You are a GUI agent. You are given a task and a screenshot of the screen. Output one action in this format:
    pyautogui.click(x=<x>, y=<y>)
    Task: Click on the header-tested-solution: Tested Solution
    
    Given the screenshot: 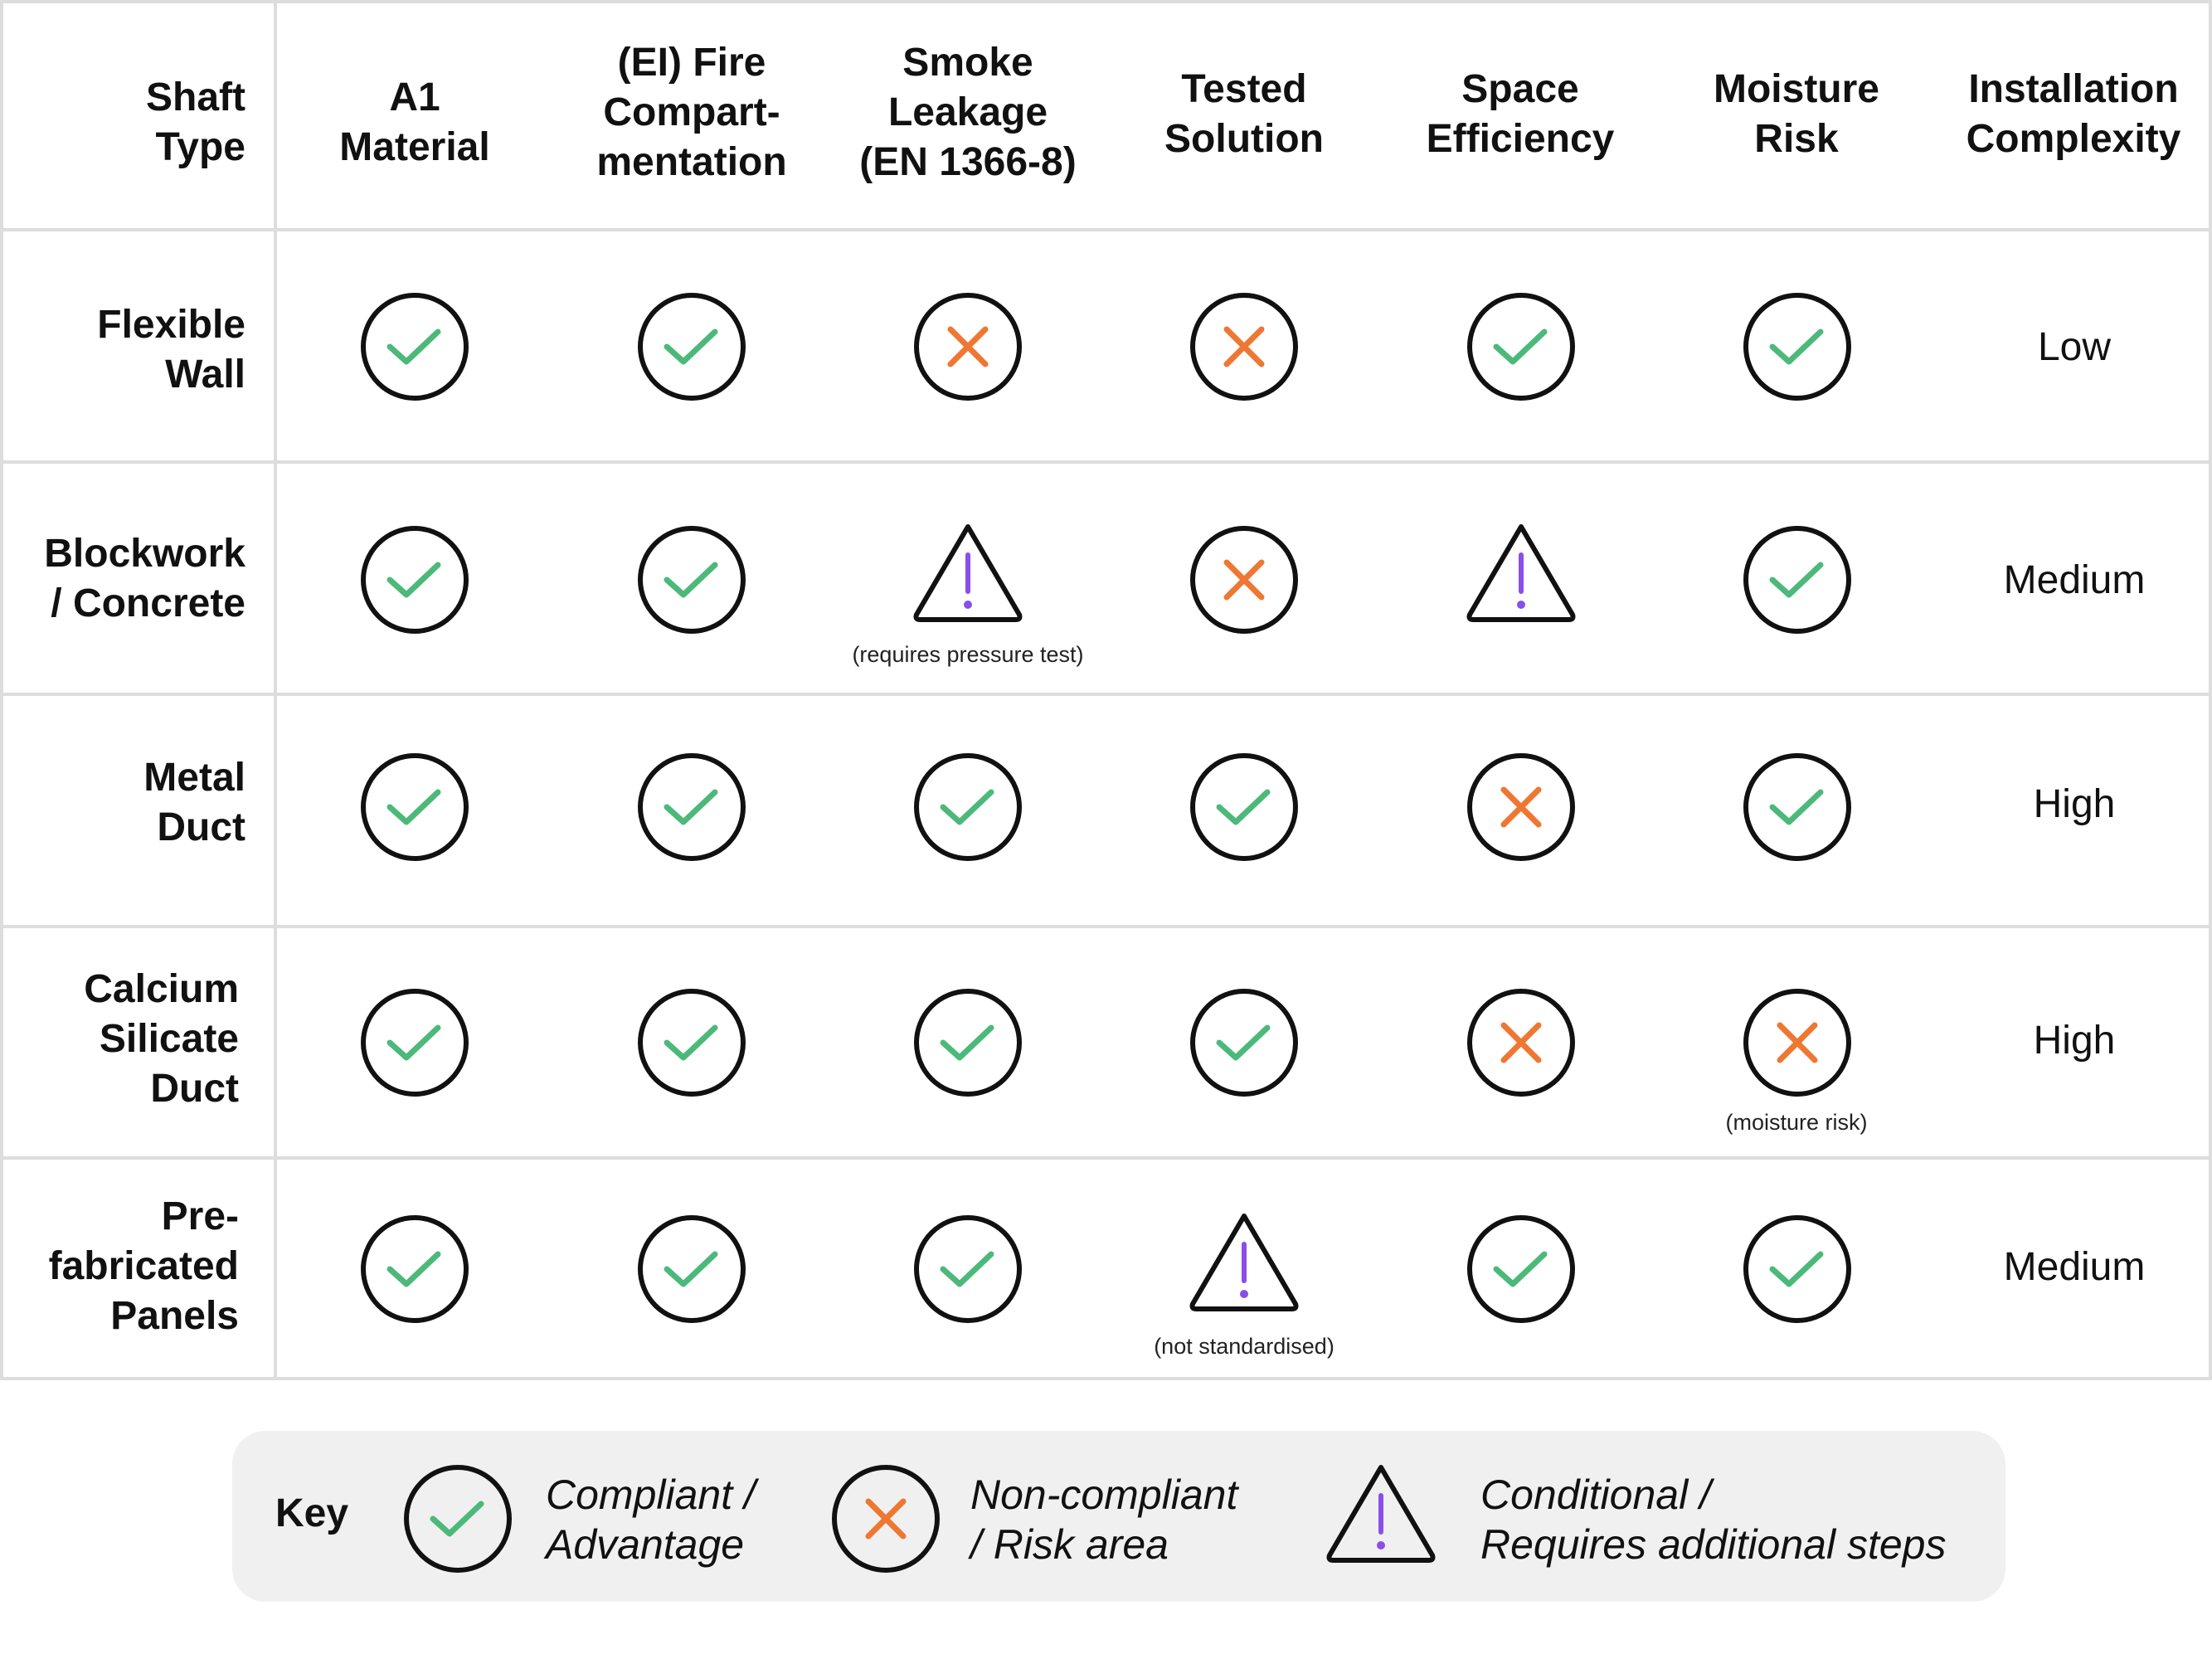 What is the action you would take?
    pyautogui.click(x=1244, y=114)
    